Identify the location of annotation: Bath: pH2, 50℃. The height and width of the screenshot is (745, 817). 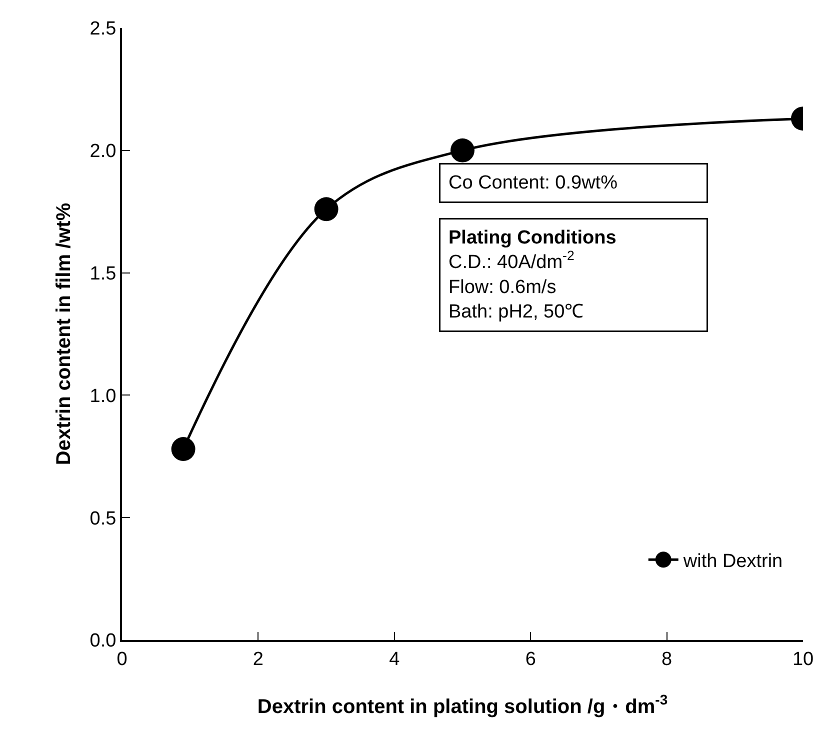
(516, 312).